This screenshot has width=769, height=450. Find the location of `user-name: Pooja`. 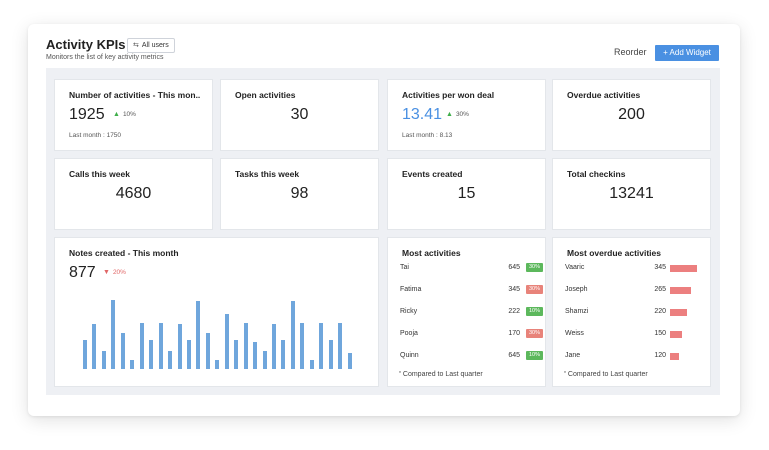

user-name: Pooja is located at coordinates (409, 333).